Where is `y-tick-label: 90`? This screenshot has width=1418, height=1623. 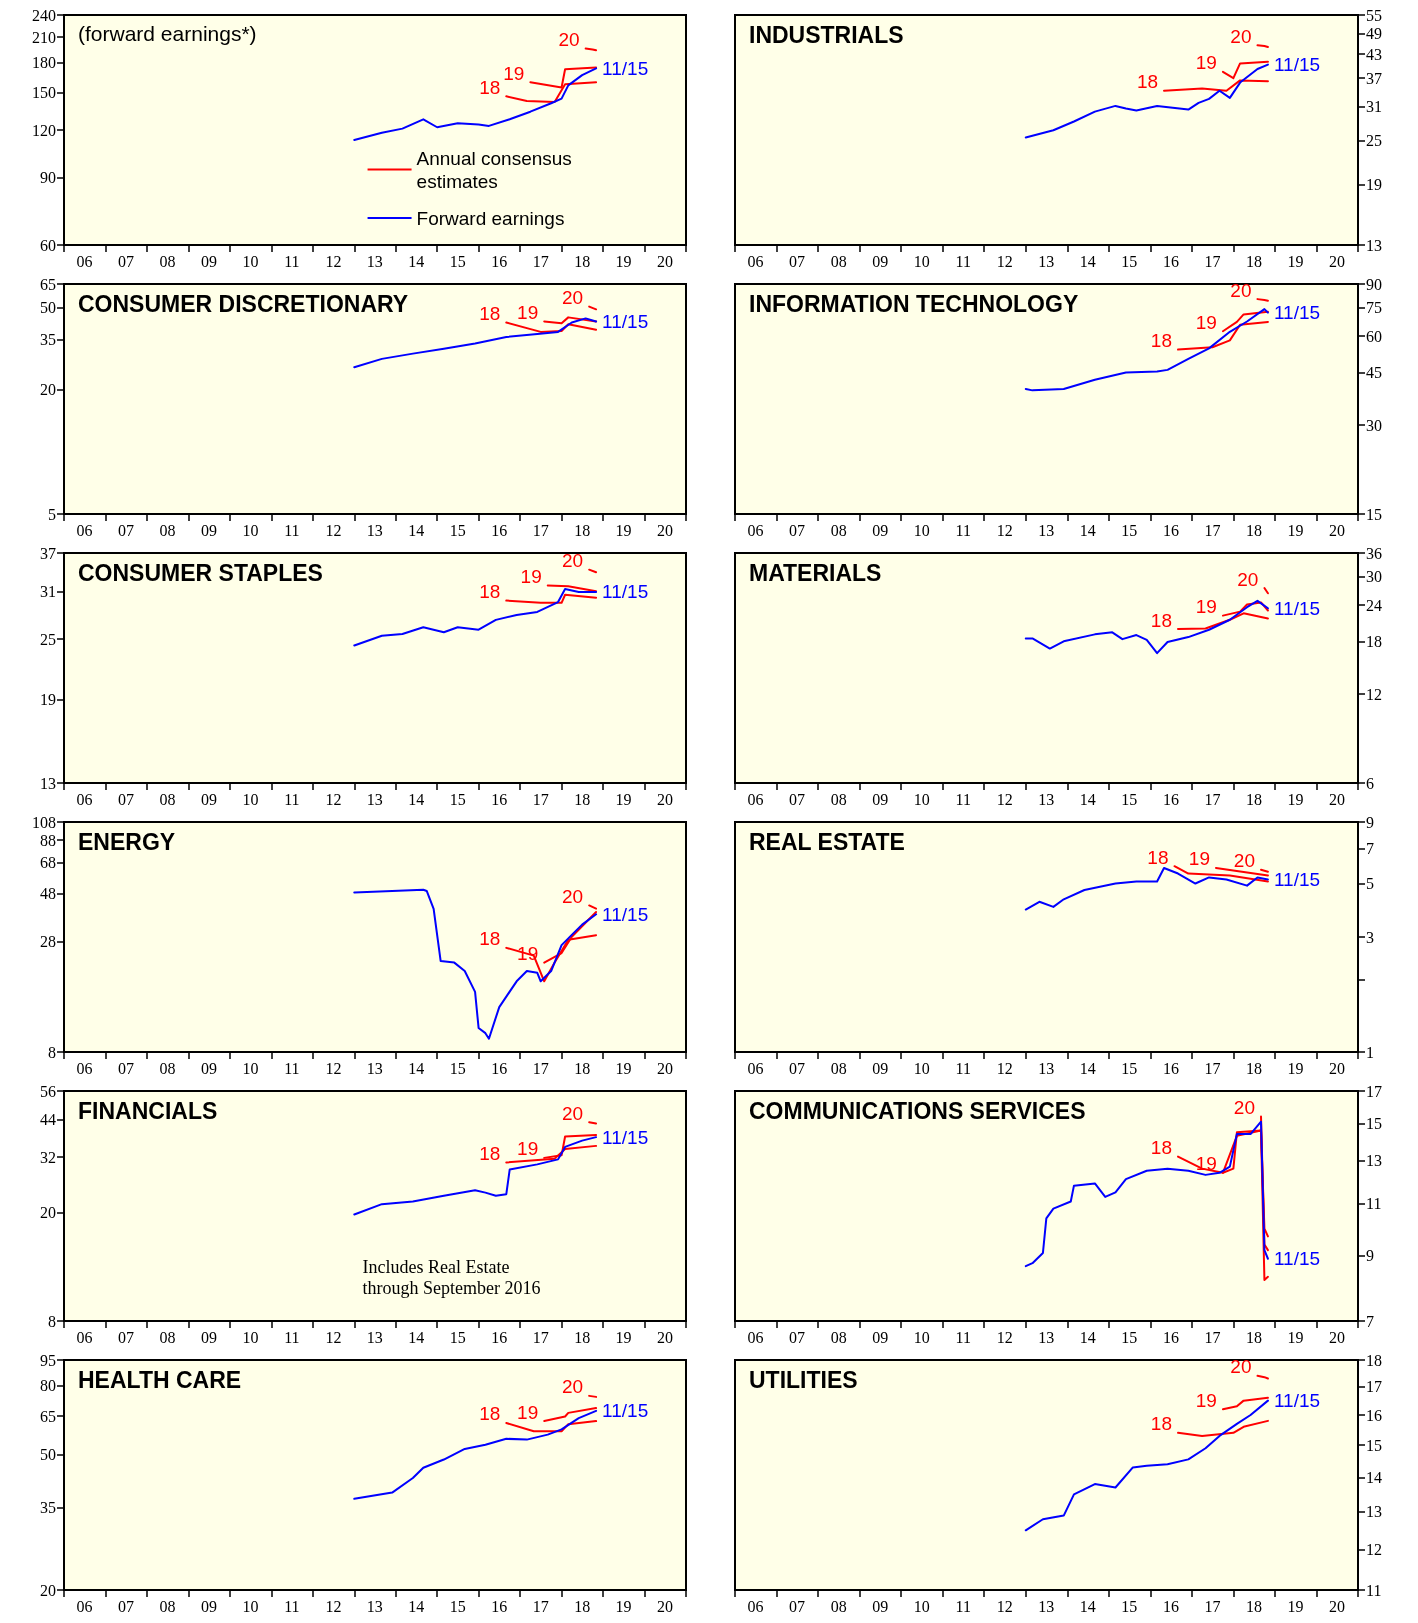
y-tick-label: 90 is located at coordinates (1374, 284).